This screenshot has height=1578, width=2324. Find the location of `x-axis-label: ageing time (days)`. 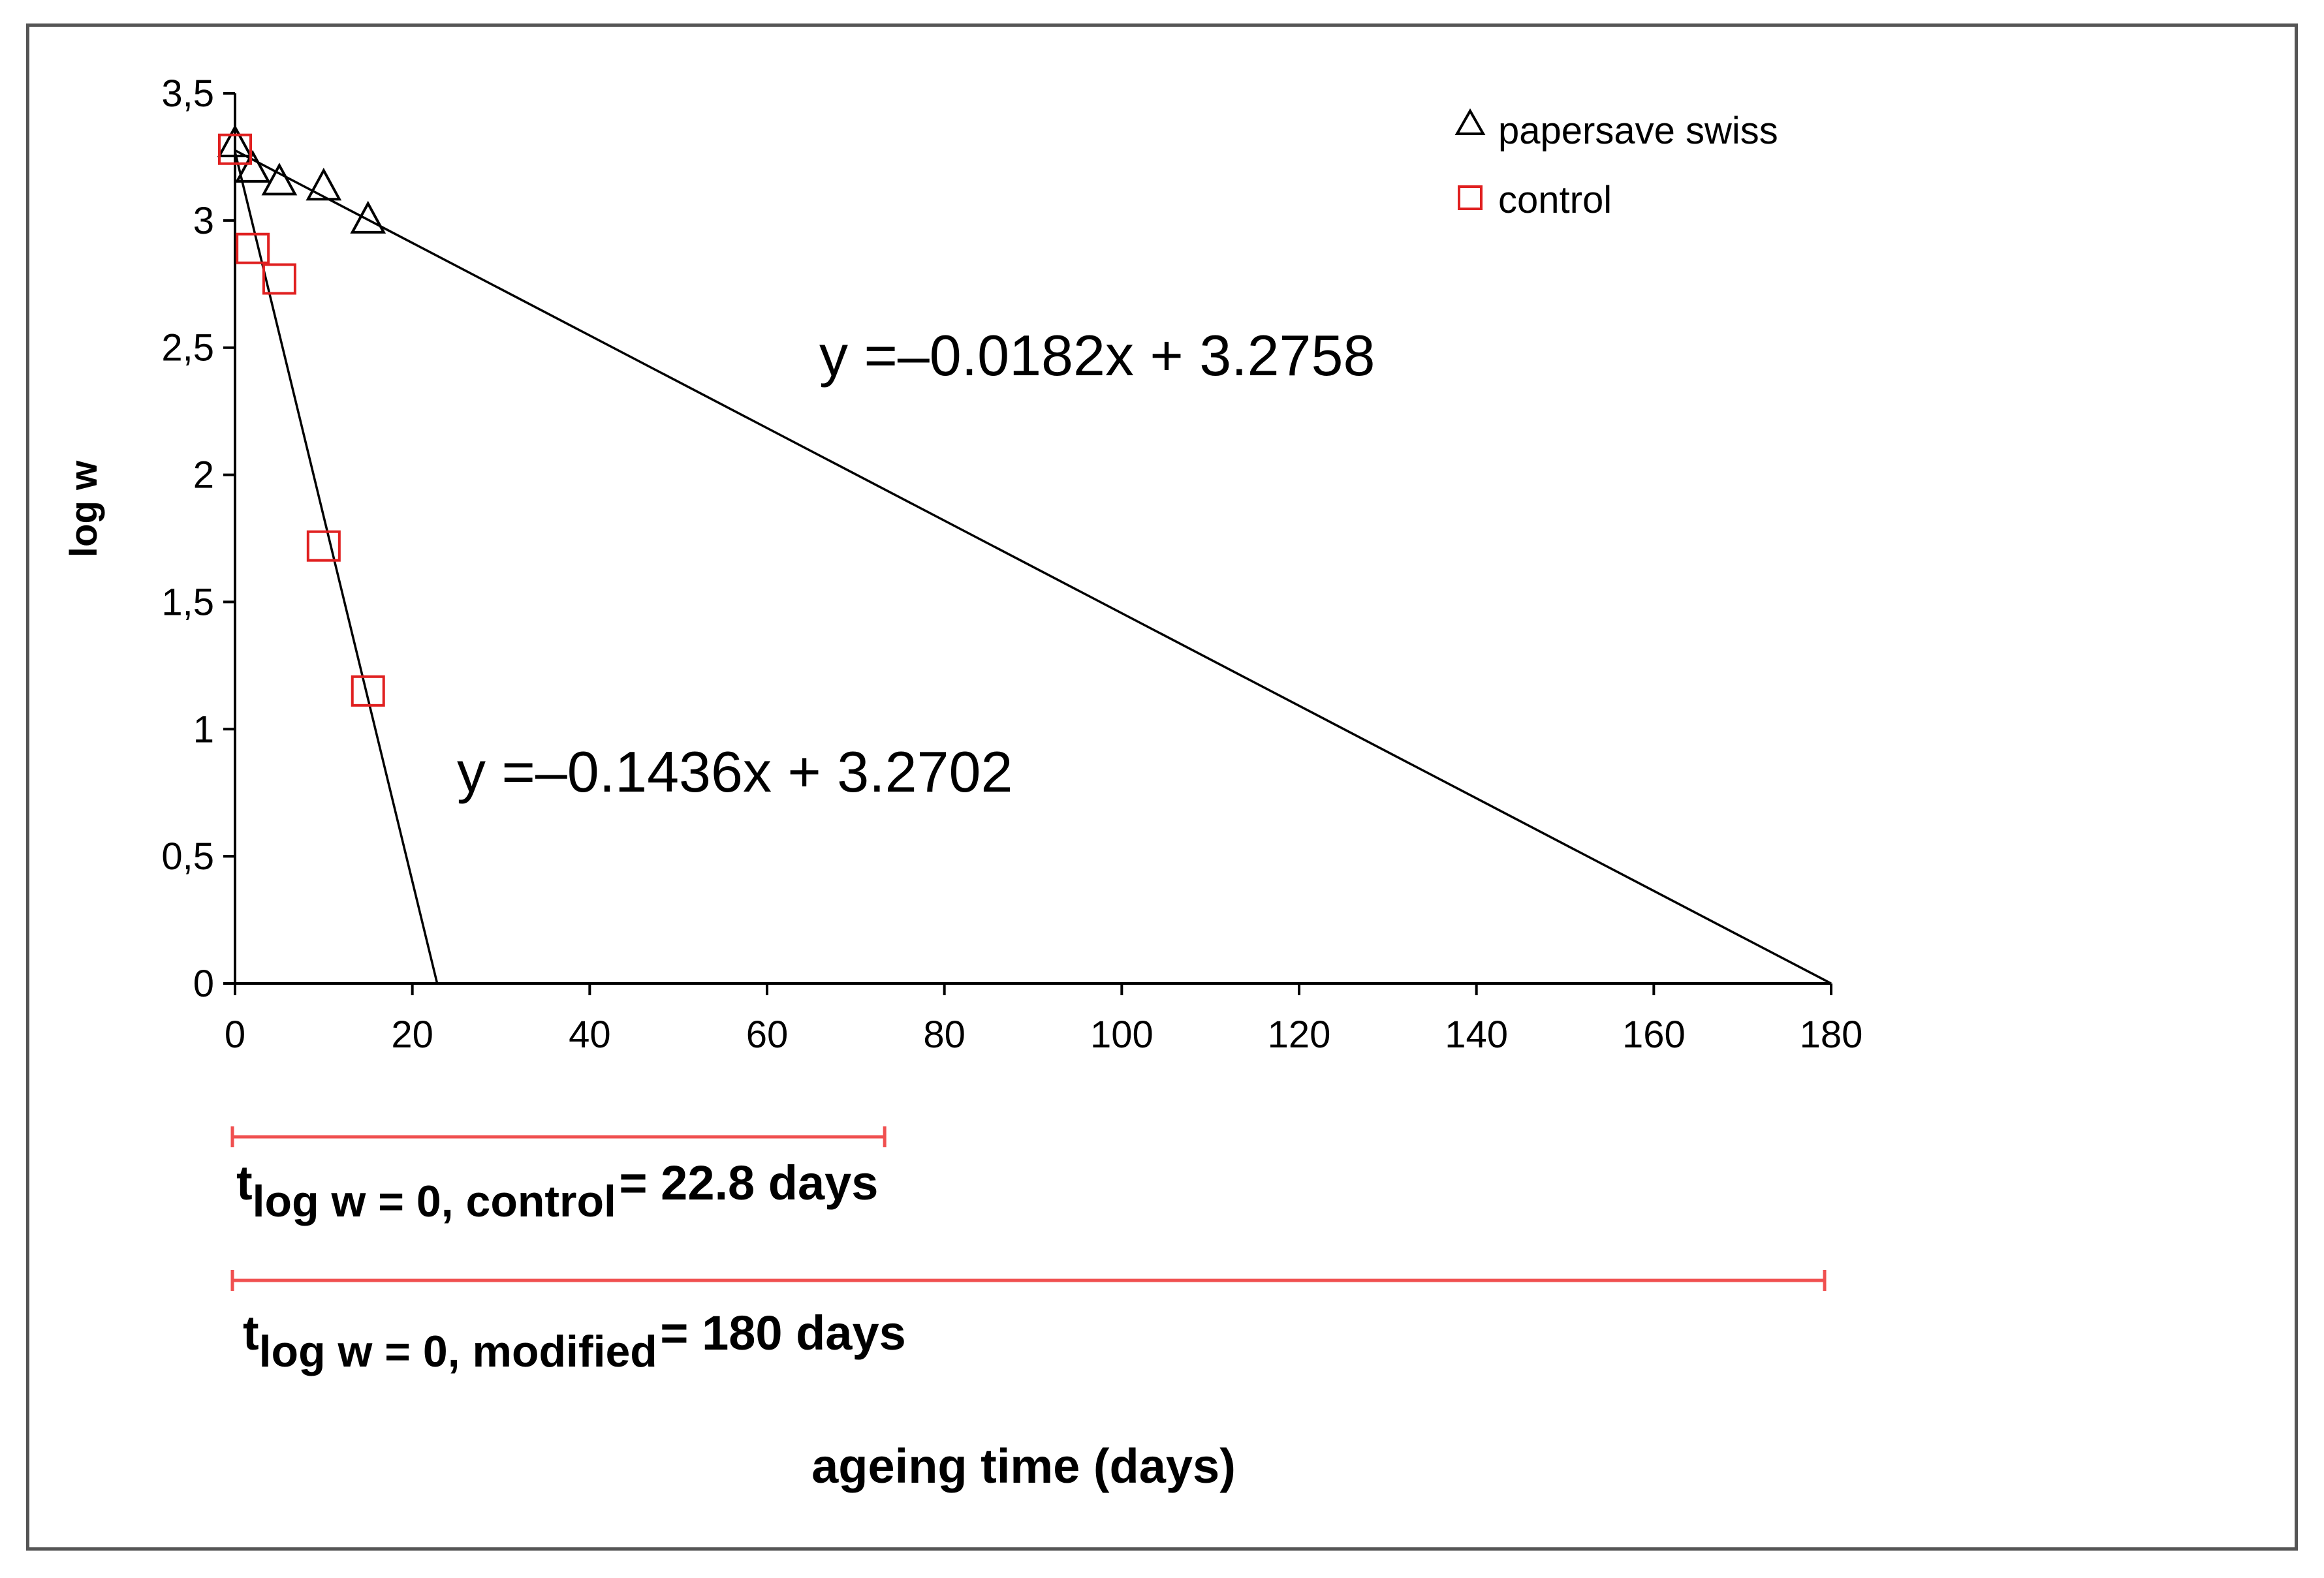

x-axis-label: ageing time (days) is located at coordinates (1023, 1466).